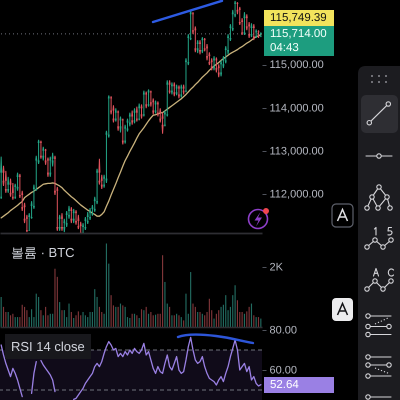  I want to click on y-tick-label: 80.00, so click(284, 330).